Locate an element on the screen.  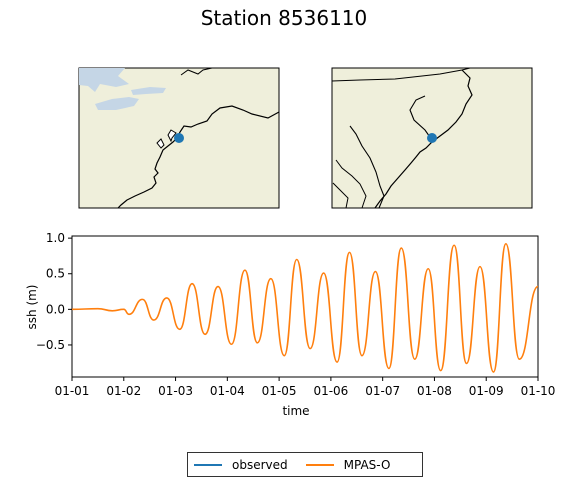
x-tick-label: 01-09 is located at coordinates (486, 391).